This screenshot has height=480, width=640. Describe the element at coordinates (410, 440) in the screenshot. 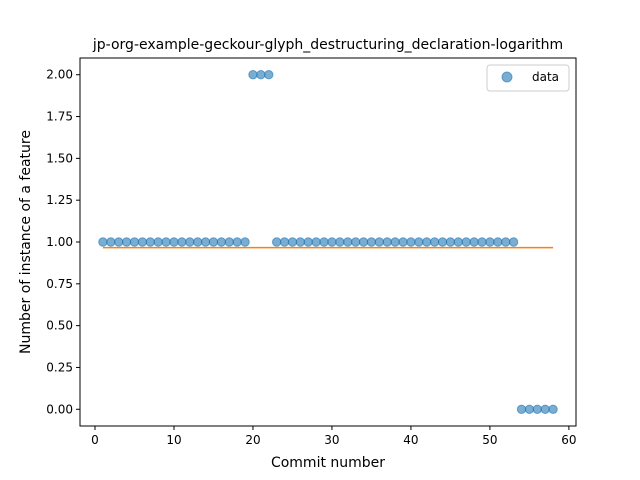

I see `x-tick-label: 40` at that location.